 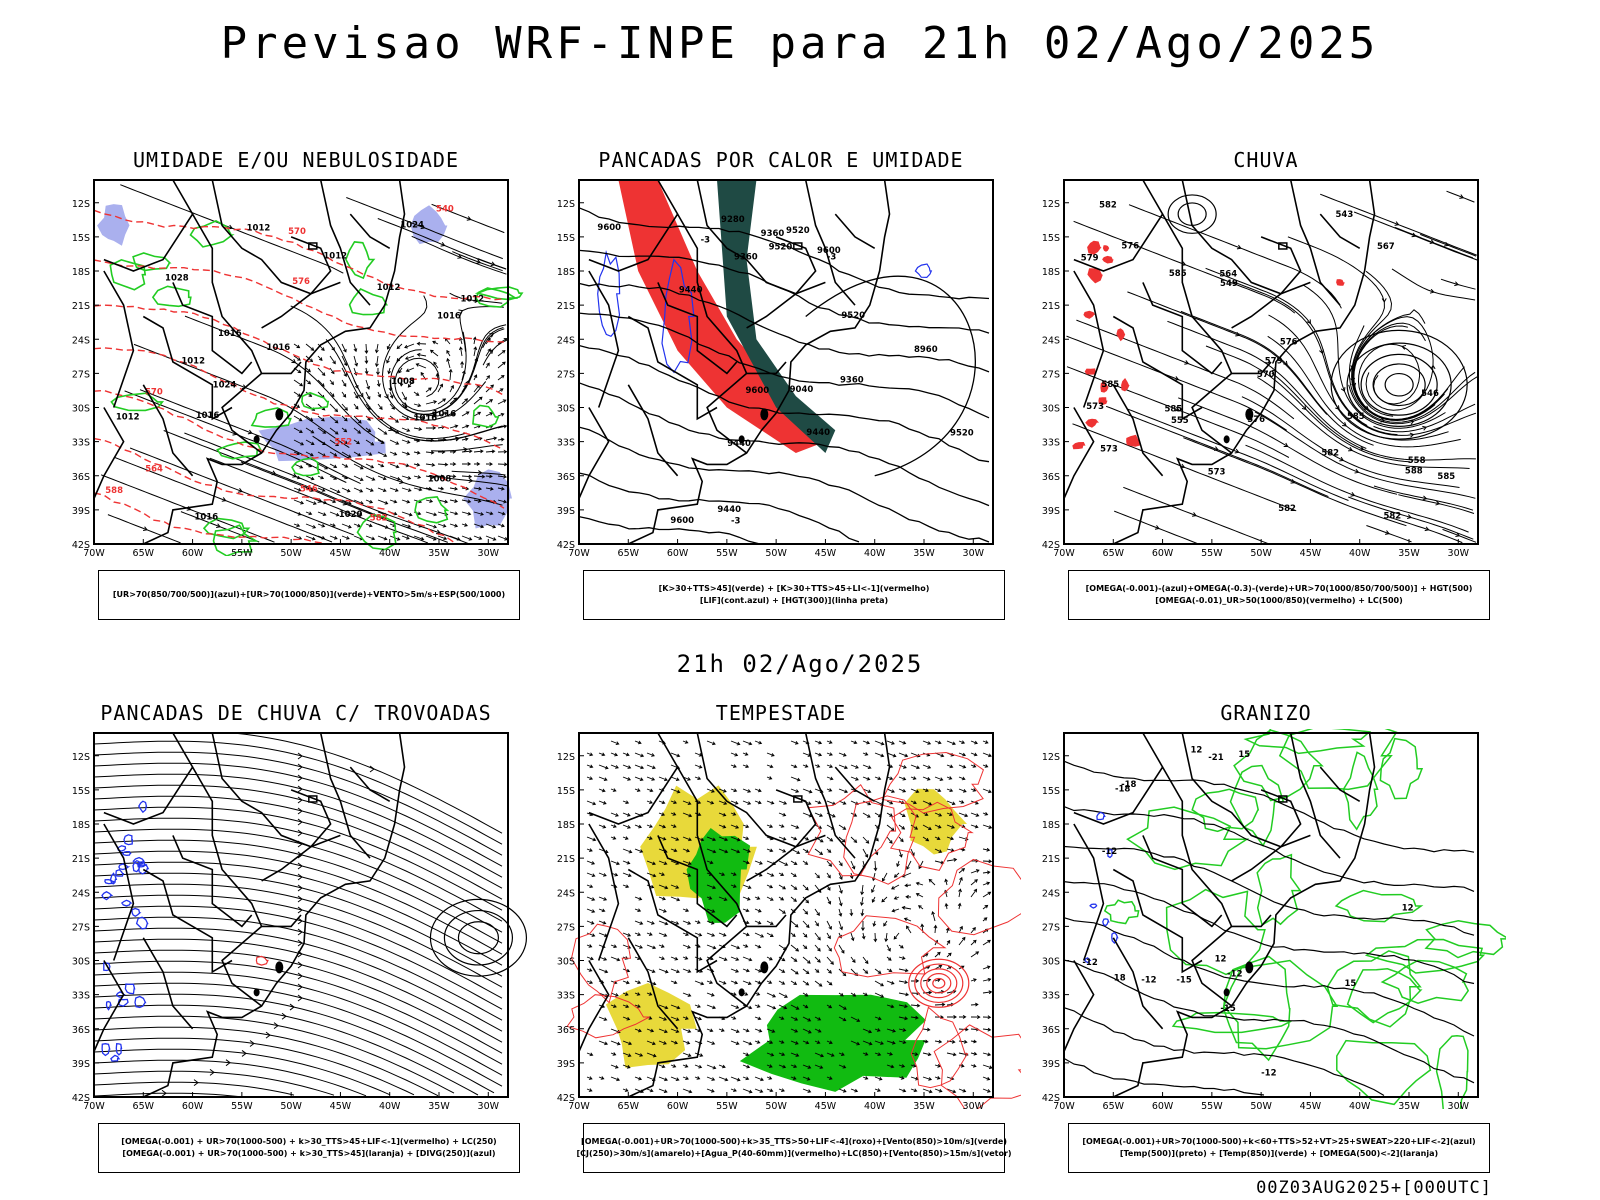 I want to click on lon-label: 45W, so click(x=826, y=1105).